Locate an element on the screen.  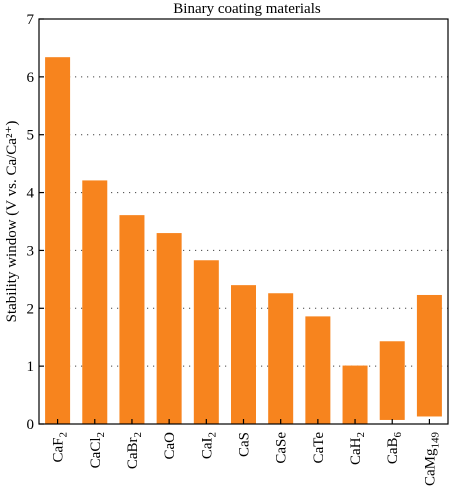
x-tick-label: CaB6 is located at coordinates (394, 448).